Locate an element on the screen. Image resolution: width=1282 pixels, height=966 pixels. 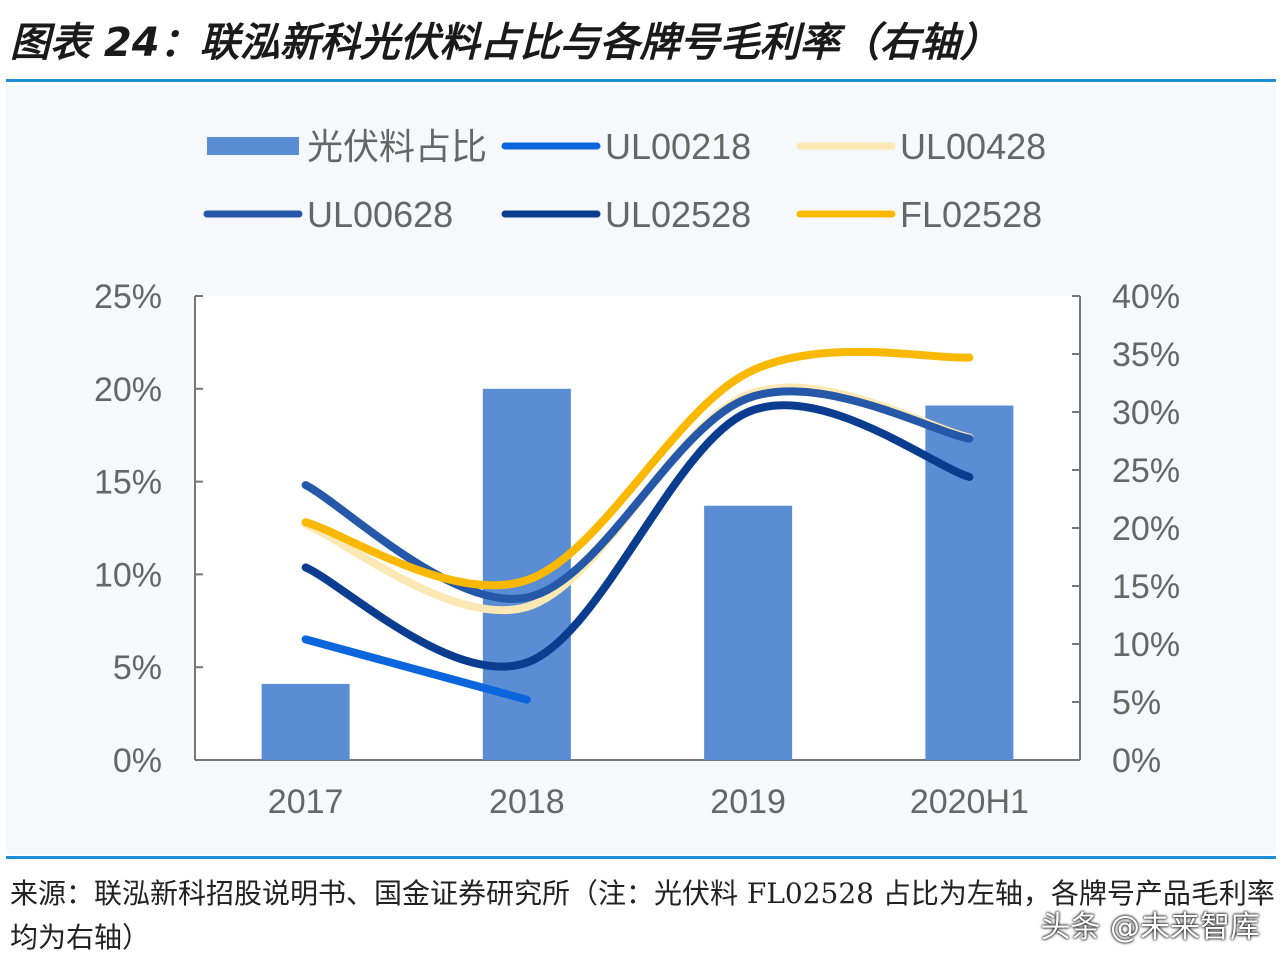
source-divider is located at coordinates (641, 857).